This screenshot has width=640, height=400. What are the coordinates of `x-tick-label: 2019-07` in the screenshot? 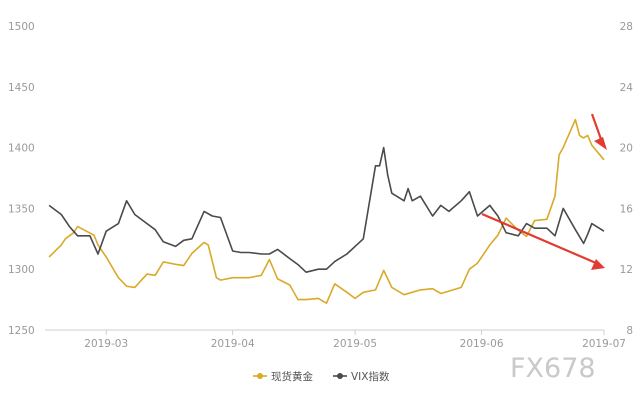 It's located at (604, 344).